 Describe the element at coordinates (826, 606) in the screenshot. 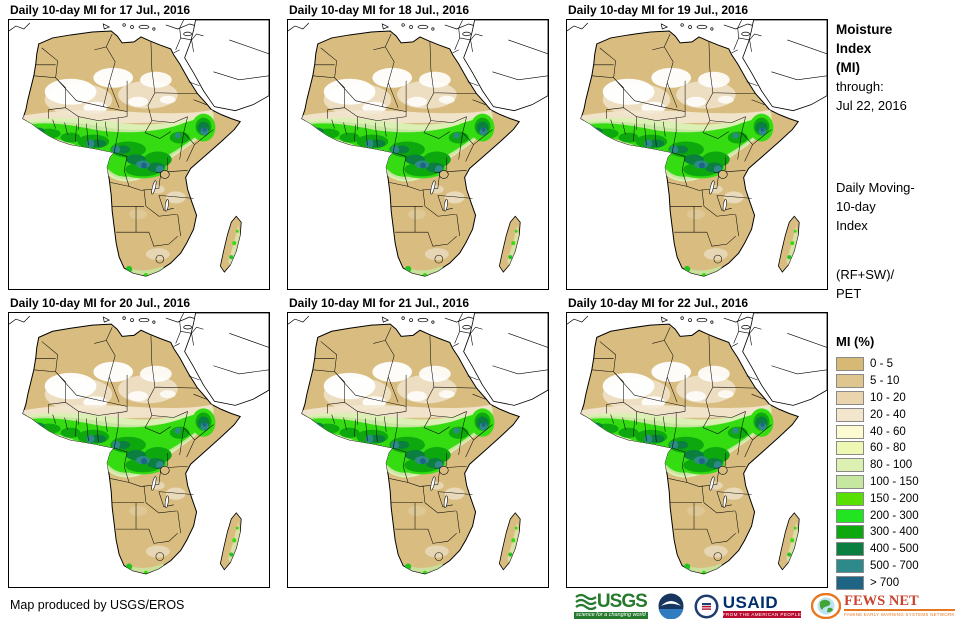

I see `fewsnet-globe-icon` at that location.